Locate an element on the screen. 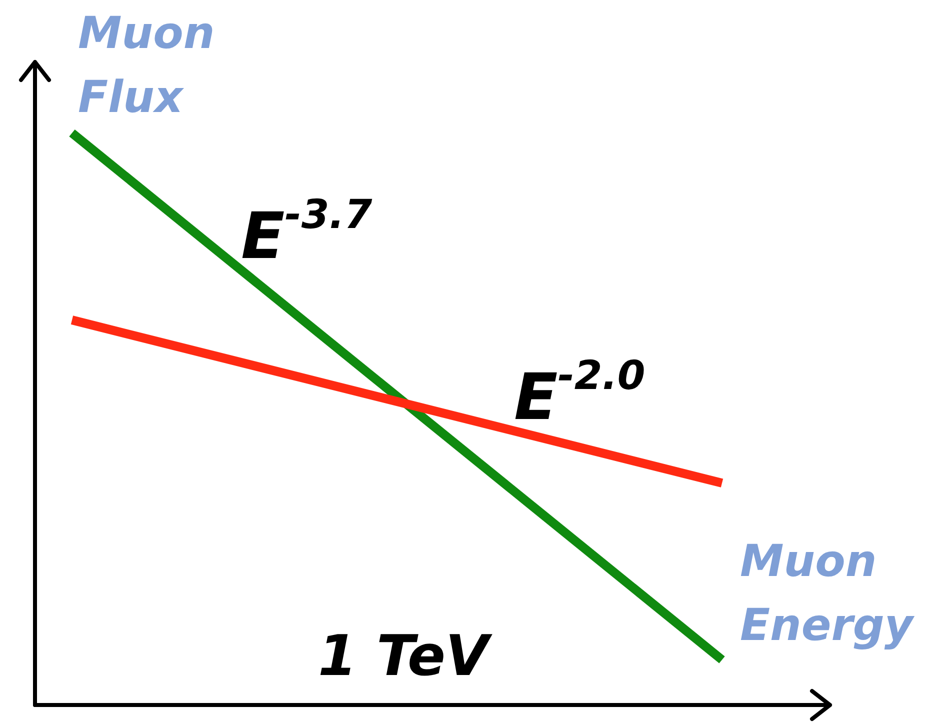  x-axis-title: Muon Energy is located at coordinates (828, 593).